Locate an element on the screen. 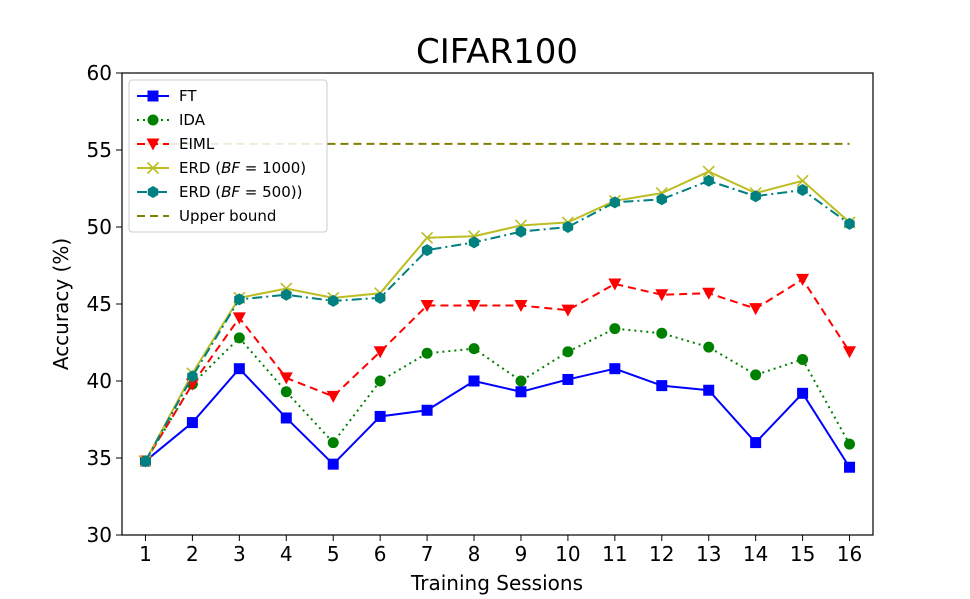 This screenshot has width=970, height=599. x-tick-label: 5 is located at coordinates (333, 554).